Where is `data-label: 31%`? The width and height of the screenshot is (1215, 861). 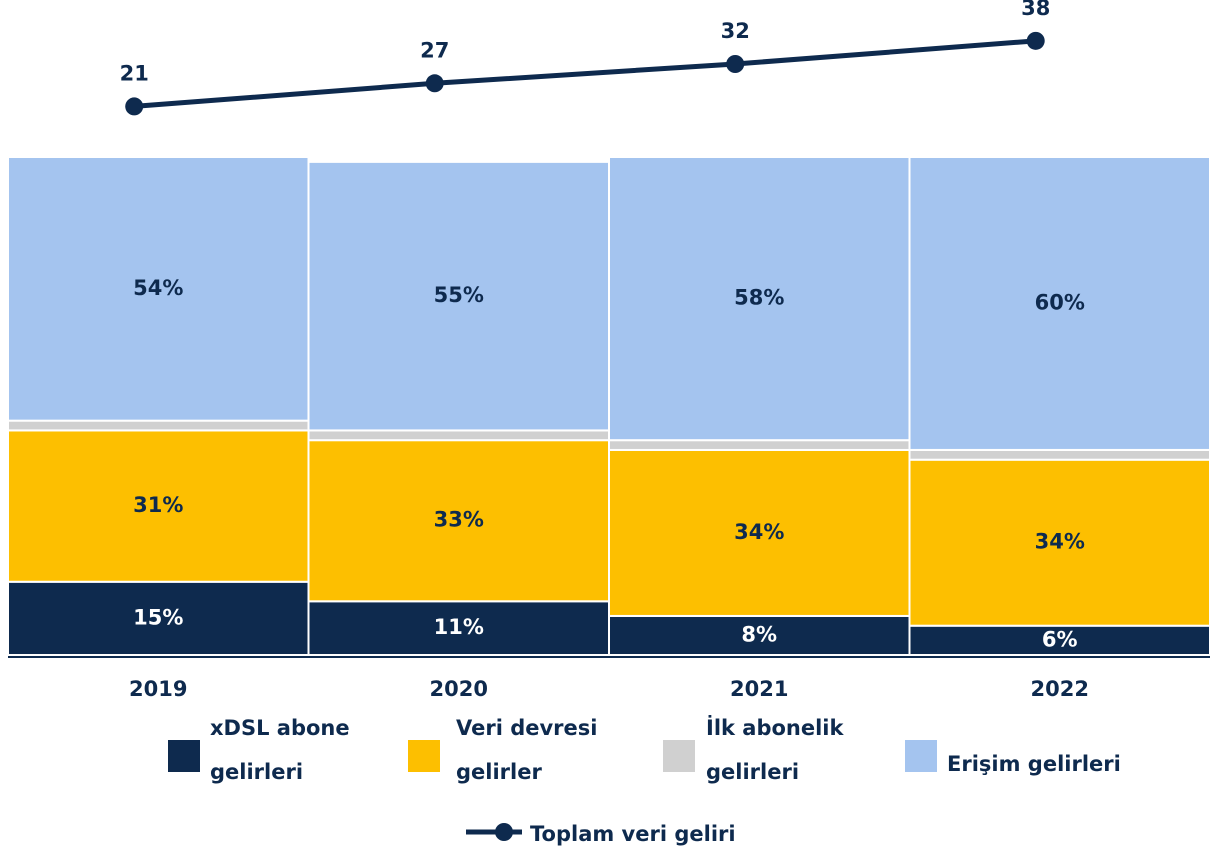 data-label: 31% is located at coordinates (158, 505).